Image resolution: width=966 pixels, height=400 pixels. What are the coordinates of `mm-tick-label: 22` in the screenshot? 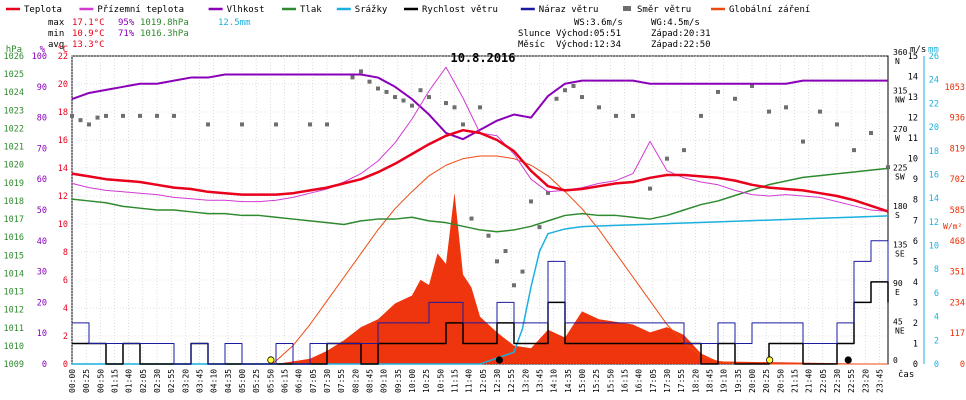 It's located at (934, 104).